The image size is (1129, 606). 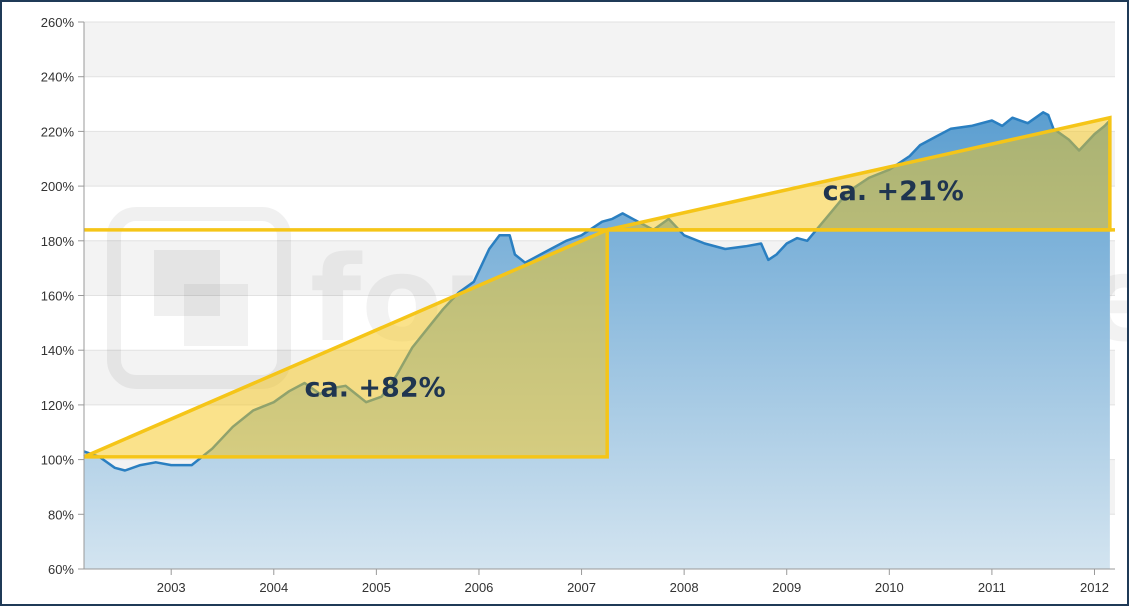 I want to click on y-tick-label: 120%, so click(x=58, y=405).